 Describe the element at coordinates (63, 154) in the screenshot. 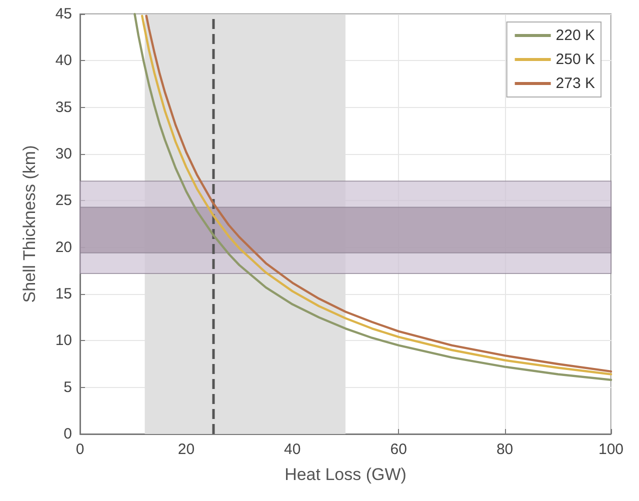

I see `y-tick-label: 30` at that location.